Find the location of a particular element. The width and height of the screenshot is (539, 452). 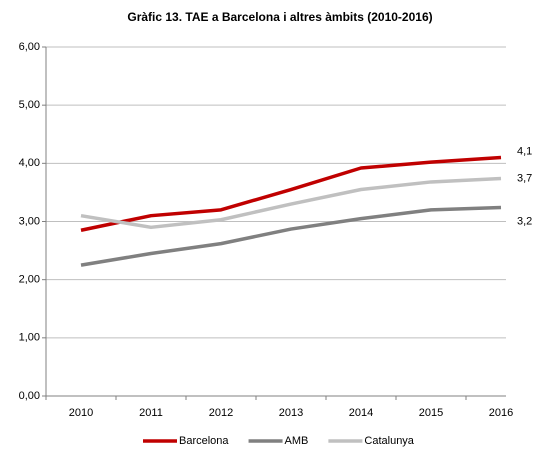

data-label: 4,1 is located at coordinates (524, 151).